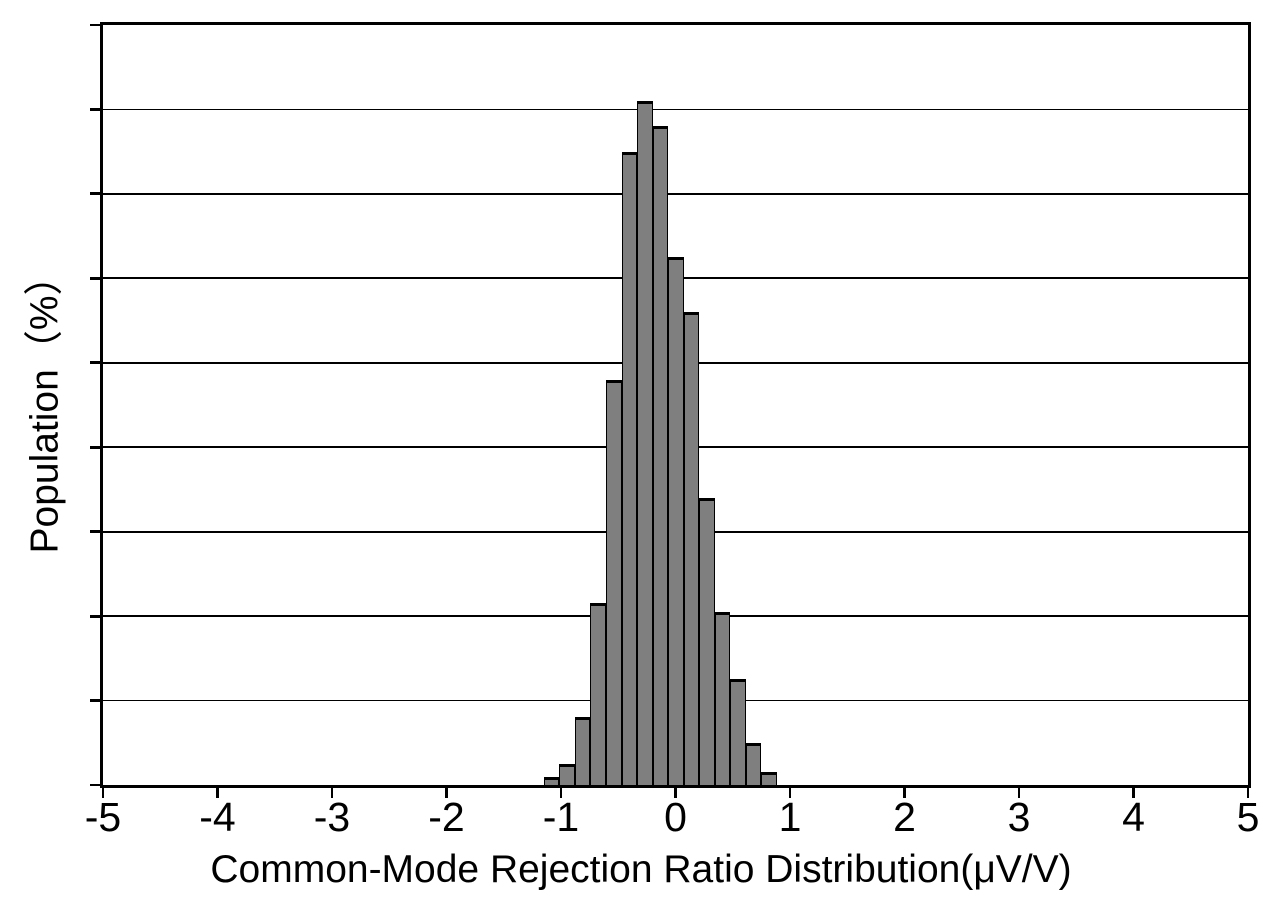 The image size is (1280, 922). What do you see at coordinates (675, 817) in the screenshot?
I see `x-tick-label: 0` at bounding box center [675, 817].